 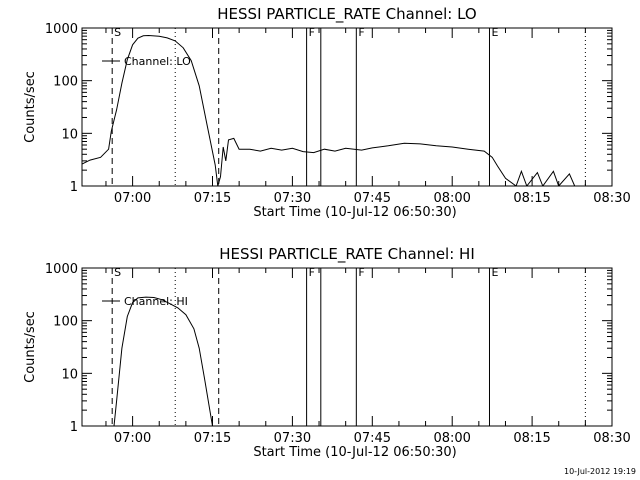 What do you see at coordinates (157, 61) in the screenshot?
I see `legend-label: Channel: LO` at bounding box center [157, 61].